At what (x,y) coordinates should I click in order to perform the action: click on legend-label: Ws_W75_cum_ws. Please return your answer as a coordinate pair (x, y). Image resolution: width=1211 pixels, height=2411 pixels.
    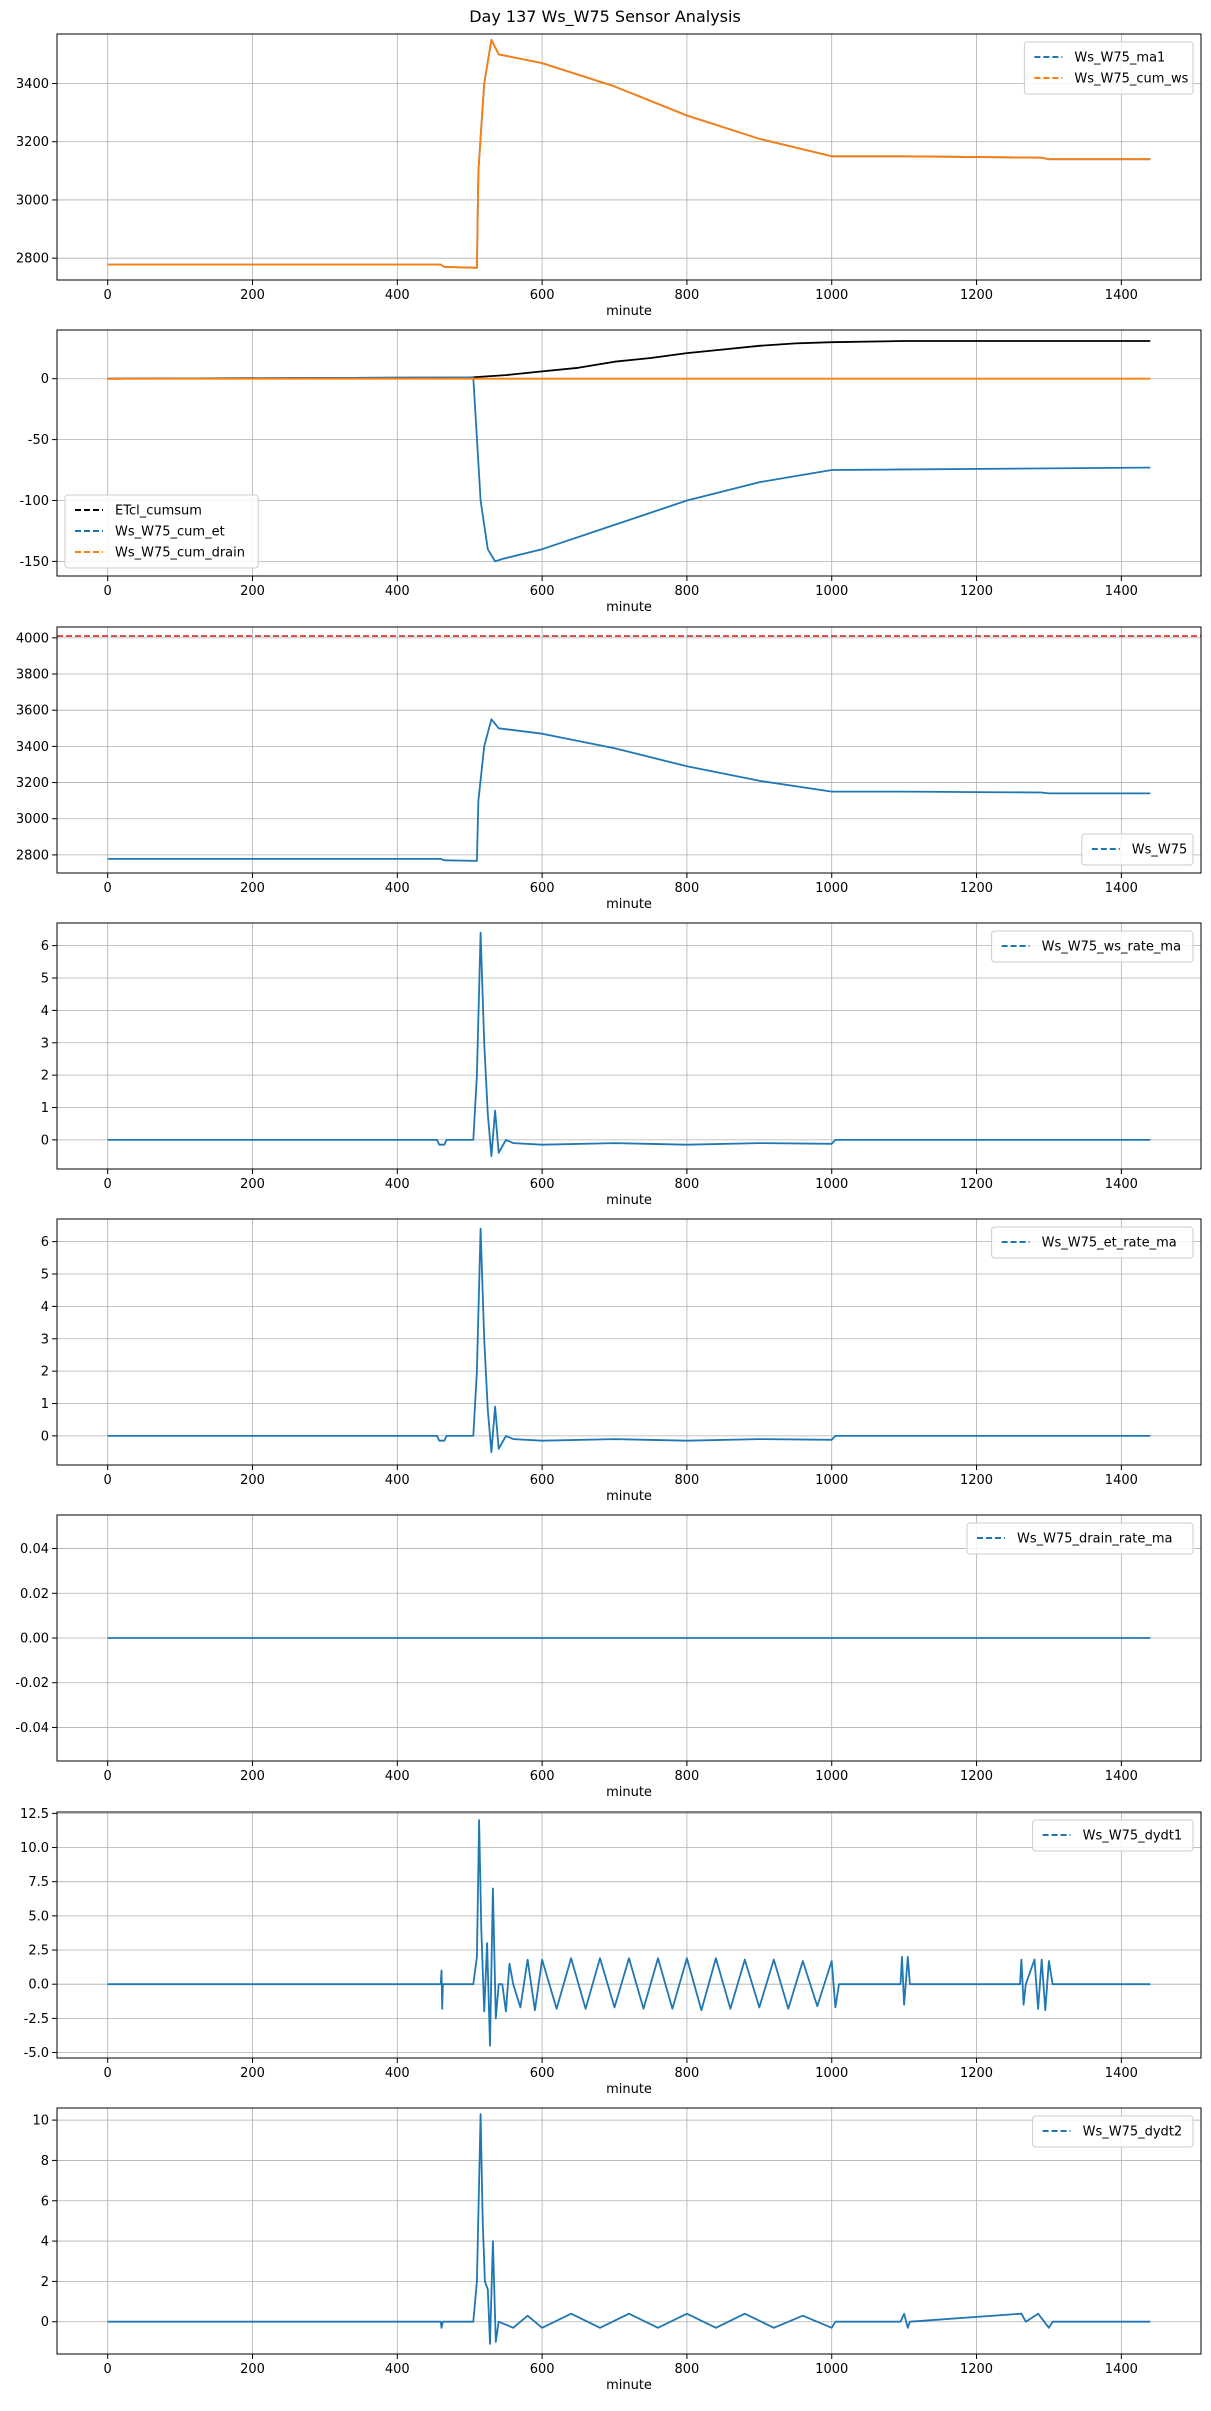
    Looking at the image, I should click on (1131, 79).